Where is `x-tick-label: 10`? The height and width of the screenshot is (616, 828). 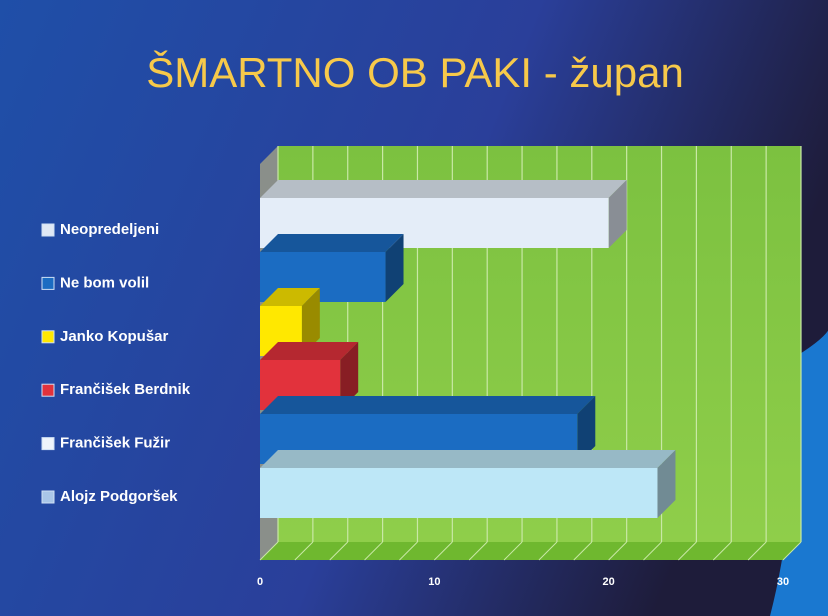 x-tick-label: 10 is located at coordinates (434, 582).